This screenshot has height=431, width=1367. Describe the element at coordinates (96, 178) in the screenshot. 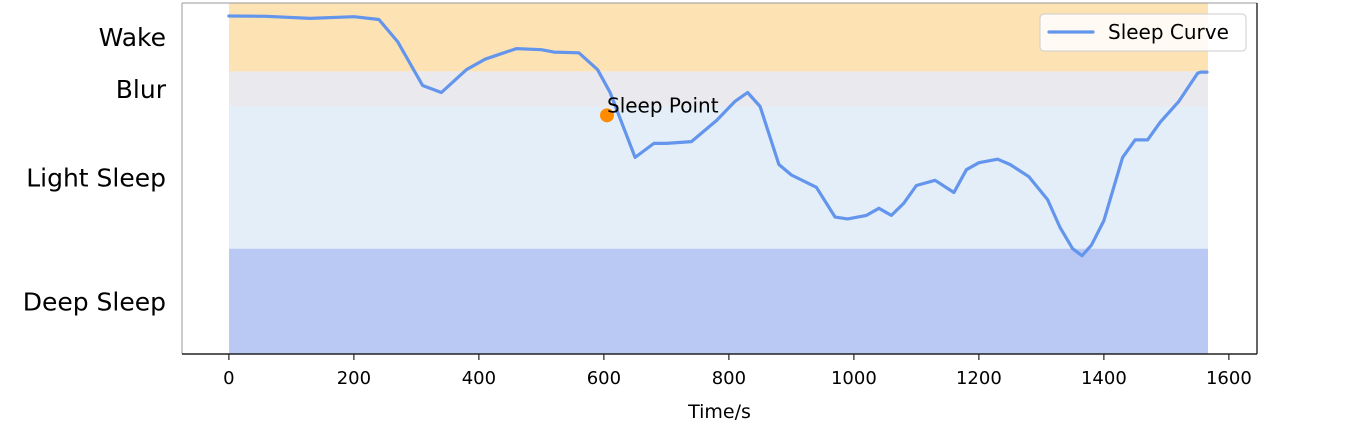

I see `band-label-light-sleep: Light Sleep` at that location.